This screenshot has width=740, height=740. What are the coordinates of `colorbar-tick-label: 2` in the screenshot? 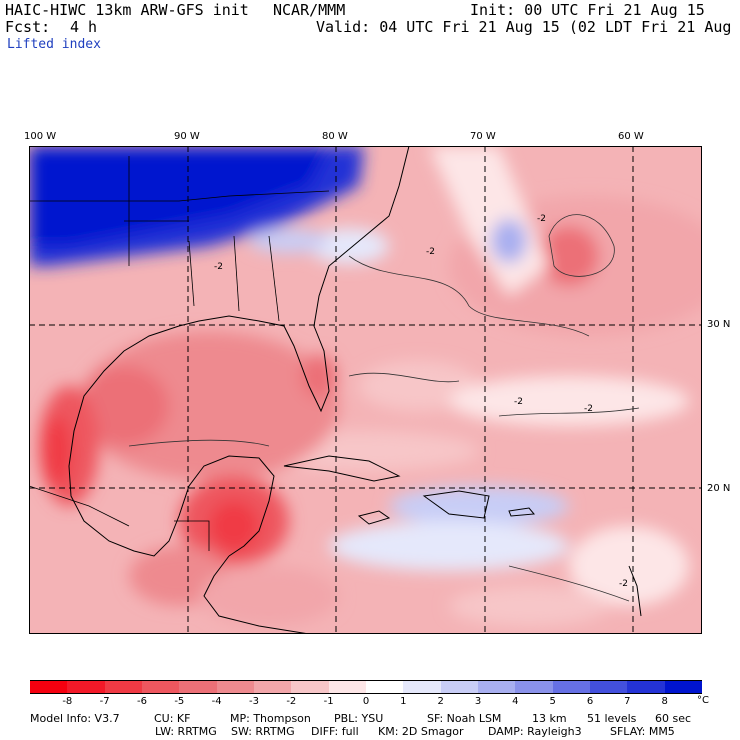 It's located at (440, 701).